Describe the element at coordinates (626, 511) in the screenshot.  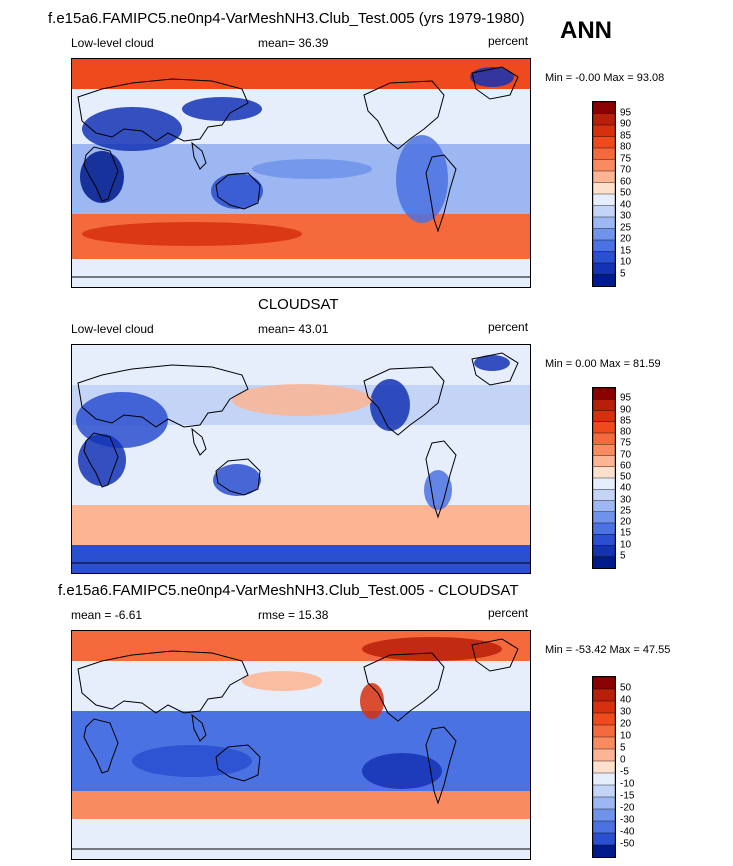
I see `colorbar-tick-label: 25` at that location.